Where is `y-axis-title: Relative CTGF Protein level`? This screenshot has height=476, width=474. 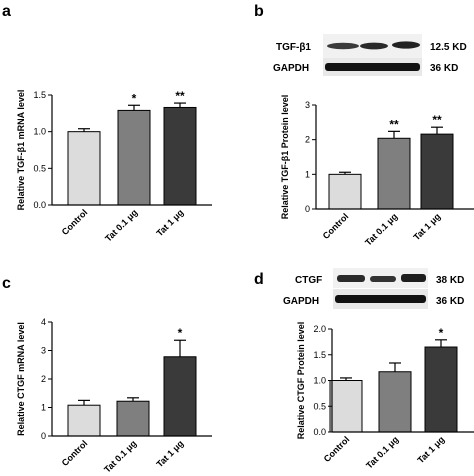
y-axis-title: Relative CTGF Protein level is located at coordinates (301, 381).